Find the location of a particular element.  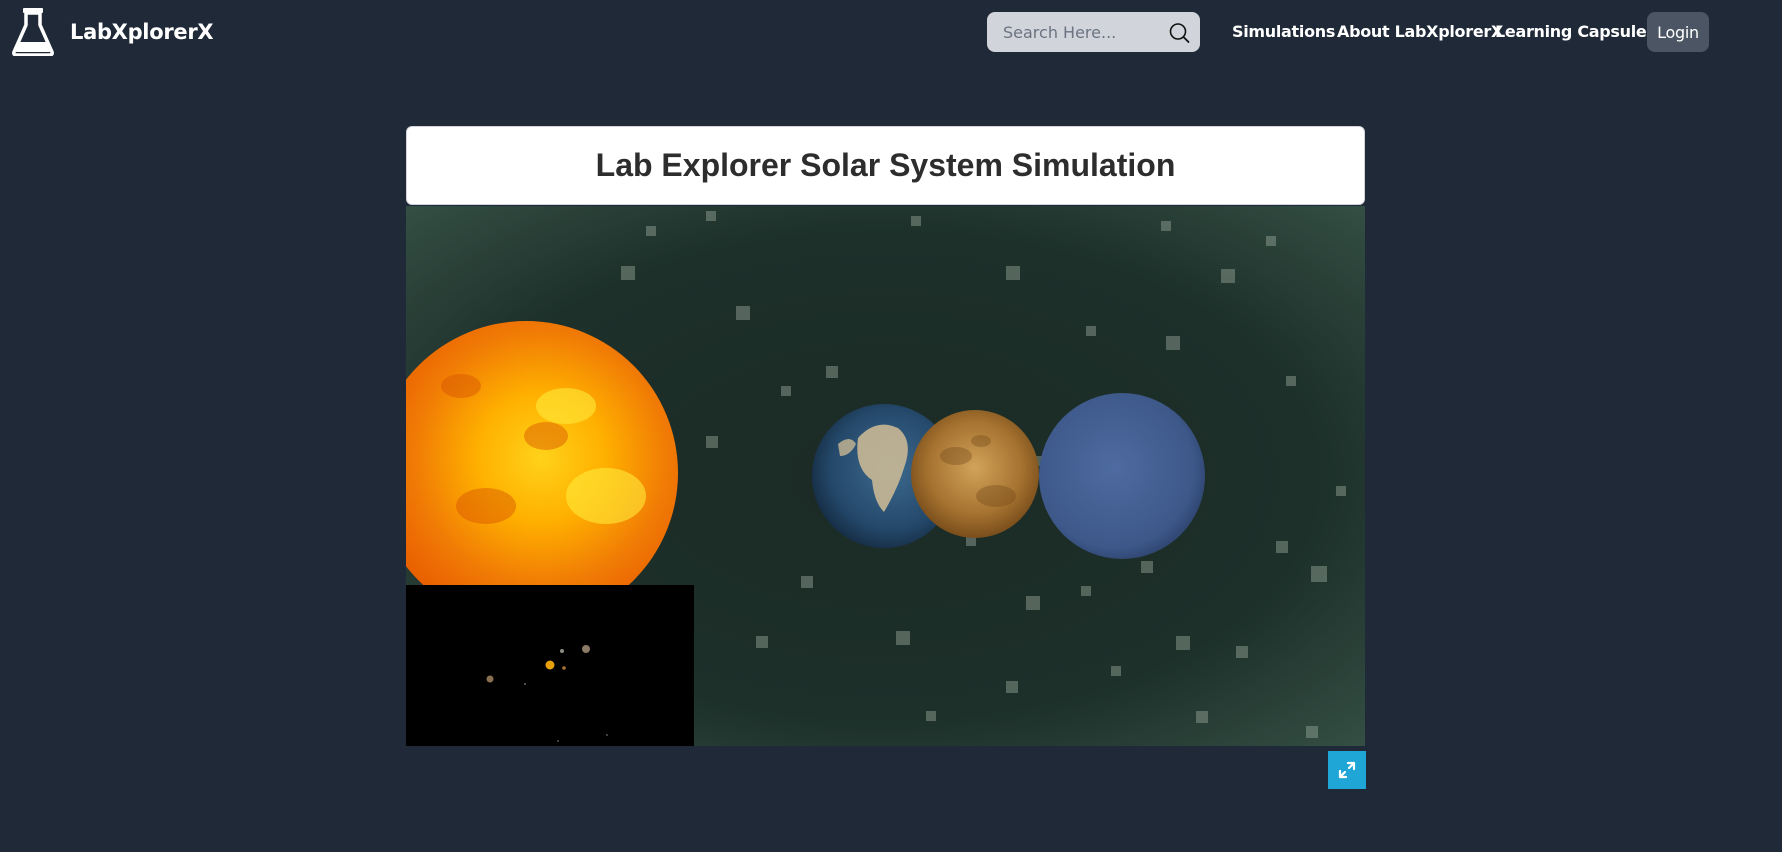

brand-name: LabXplorerX is located at coordinates (142, 32).